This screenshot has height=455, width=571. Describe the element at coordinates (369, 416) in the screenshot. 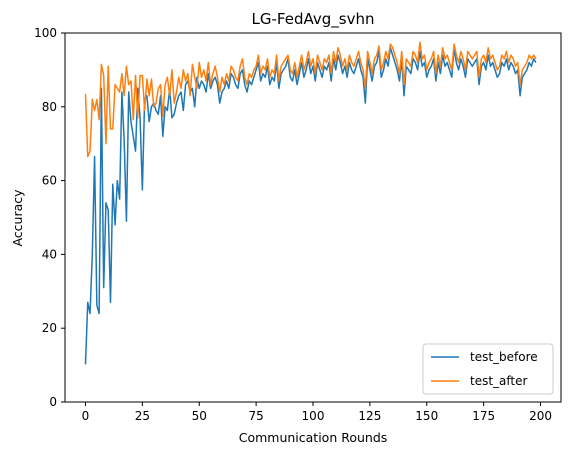

I see `x-tick-label: 125` at that location.